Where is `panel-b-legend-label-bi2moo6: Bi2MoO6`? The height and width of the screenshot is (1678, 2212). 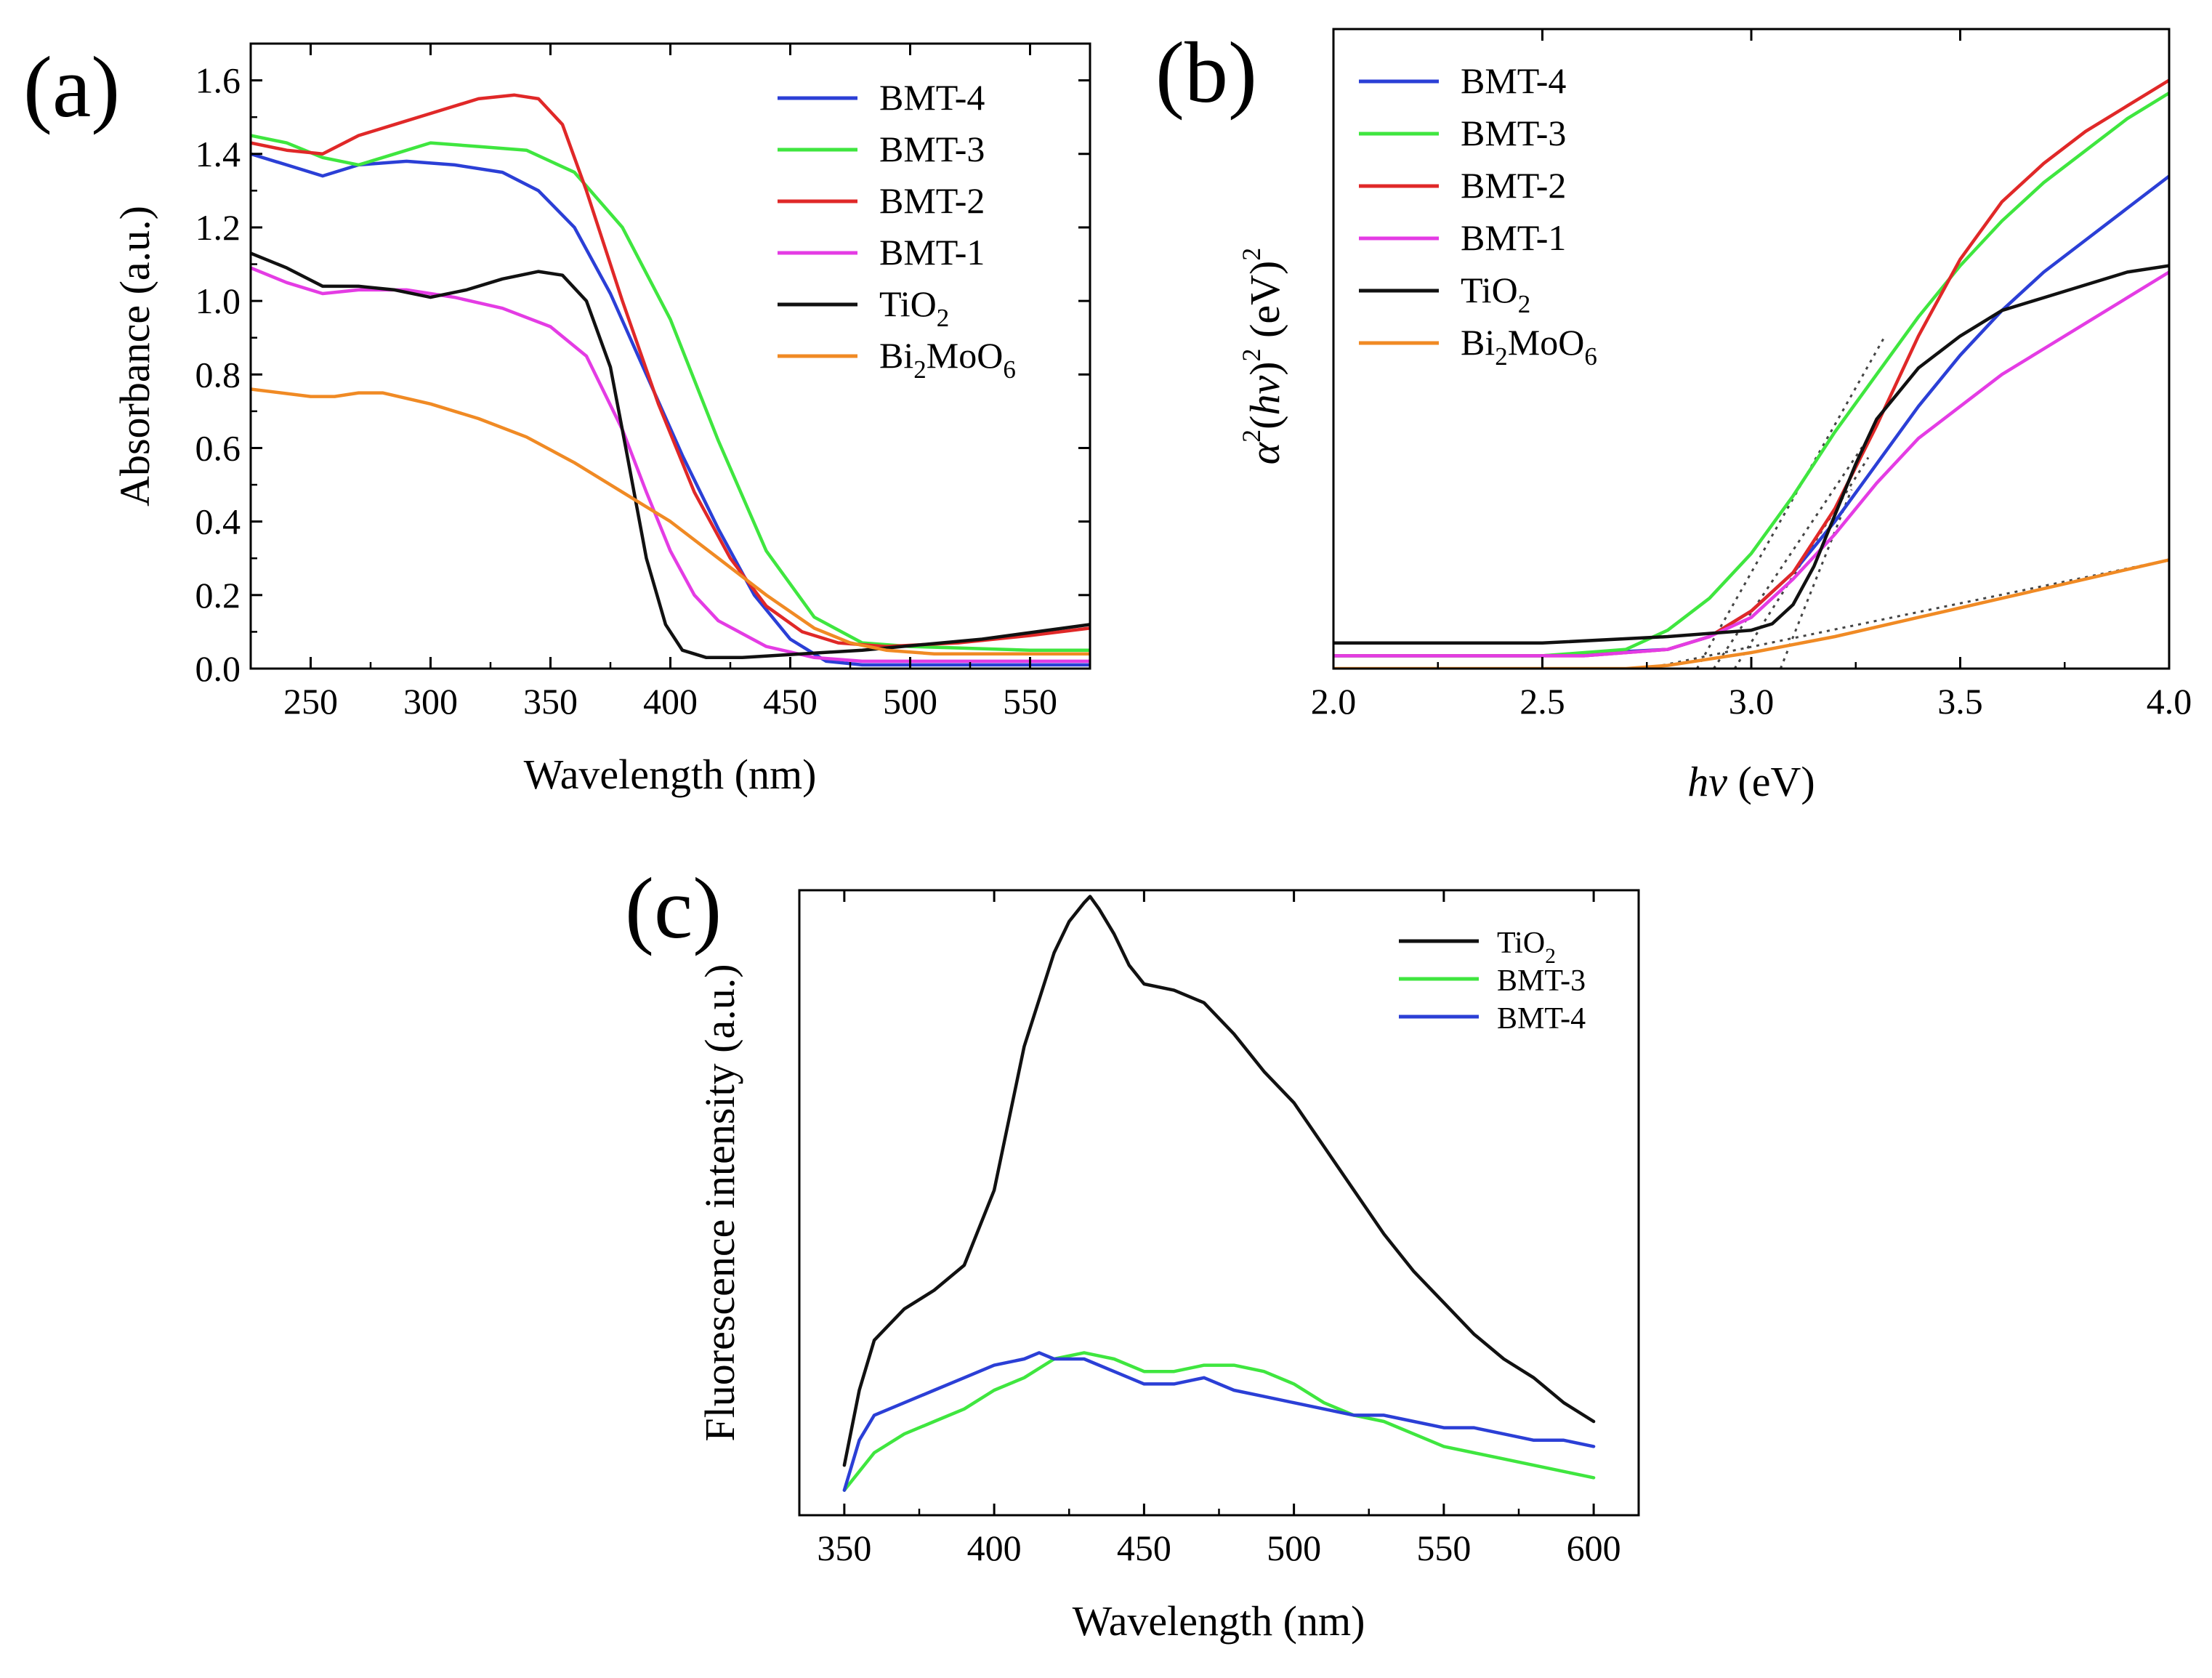
panel-b-legend-label-bi2moo6: Bi2MoO6 is located at coordinates (1529, 346).